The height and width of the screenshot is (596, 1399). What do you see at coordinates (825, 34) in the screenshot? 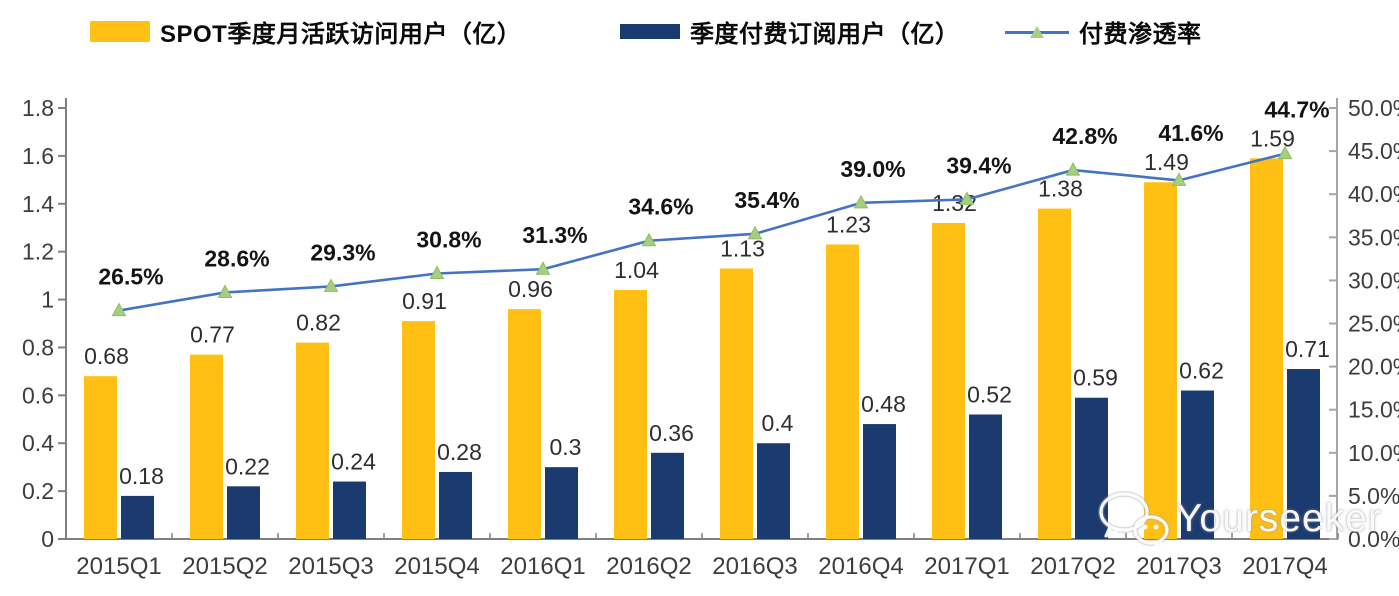
I see `legend-label-subs: 季度付费订阅用户（亿）` at bounding box center [825, 34].